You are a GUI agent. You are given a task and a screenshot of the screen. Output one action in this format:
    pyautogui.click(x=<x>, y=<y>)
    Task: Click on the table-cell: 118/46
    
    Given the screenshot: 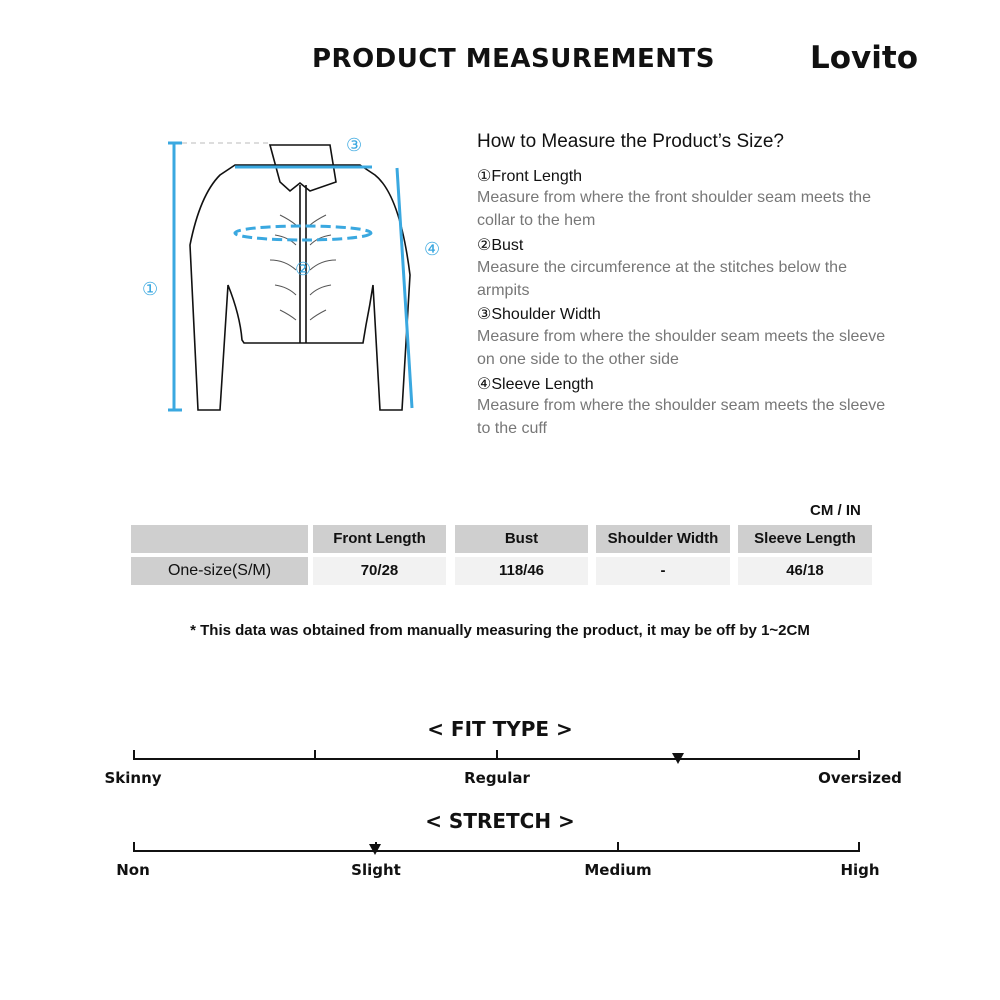 What is the action you would take?
    pyautogui.click(x=521, y=571)
    